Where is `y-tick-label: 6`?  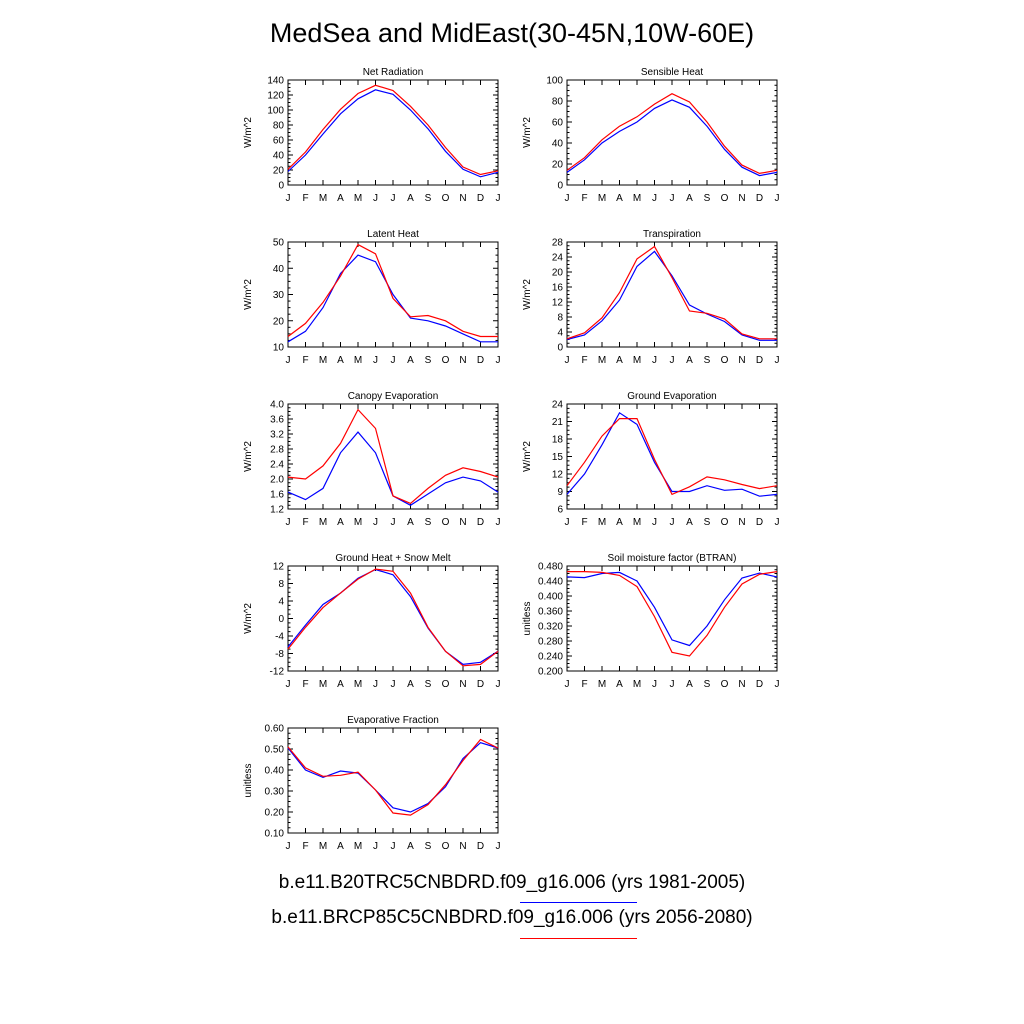 y-tick-label: 6 is located at coordinates (560, 510).